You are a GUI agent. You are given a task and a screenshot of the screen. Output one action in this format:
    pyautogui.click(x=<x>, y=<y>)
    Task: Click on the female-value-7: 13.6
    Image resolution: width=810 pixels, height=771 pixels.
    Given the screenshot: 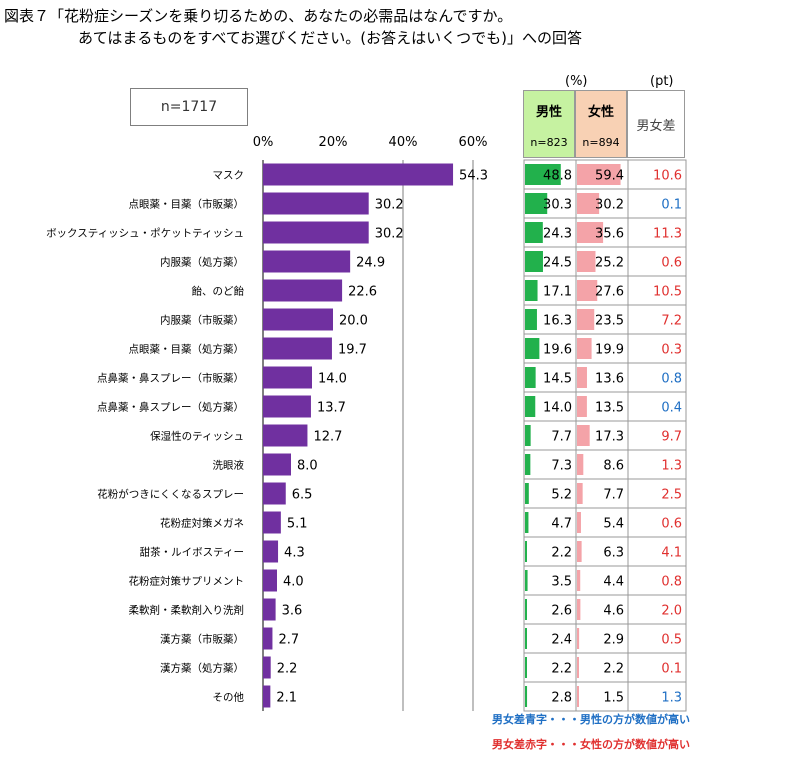 What is the action you would take?
    pyautogui.click(x=609, y=379)
    